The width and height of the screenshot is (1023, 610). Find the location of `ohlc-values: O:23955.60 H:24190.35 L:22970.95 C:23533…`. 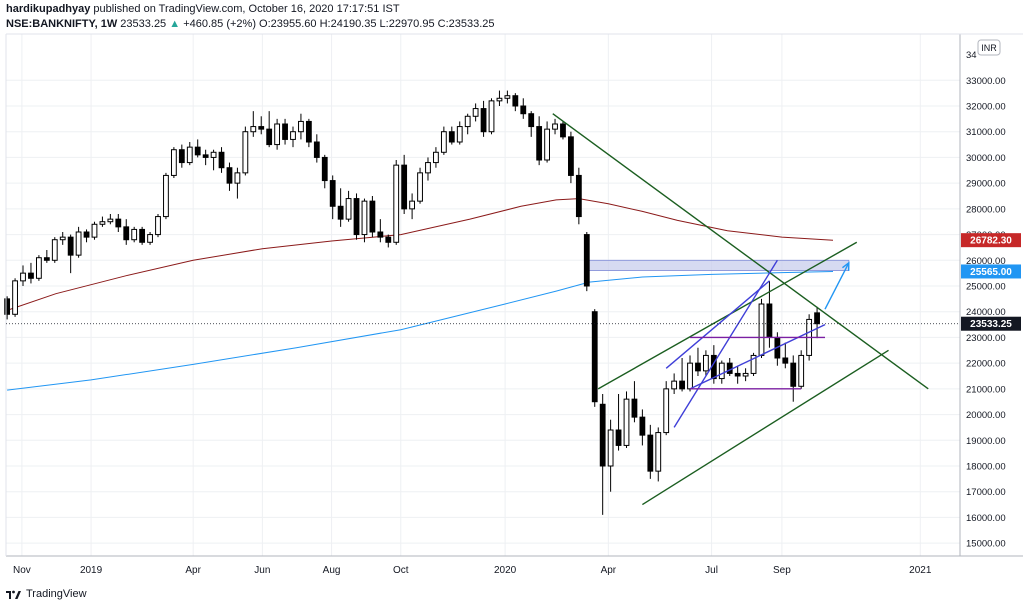

ohlc-values: O:23955.60 H:24190.35 L:22970.95 C:23533… is located at coordinates (377, 24).